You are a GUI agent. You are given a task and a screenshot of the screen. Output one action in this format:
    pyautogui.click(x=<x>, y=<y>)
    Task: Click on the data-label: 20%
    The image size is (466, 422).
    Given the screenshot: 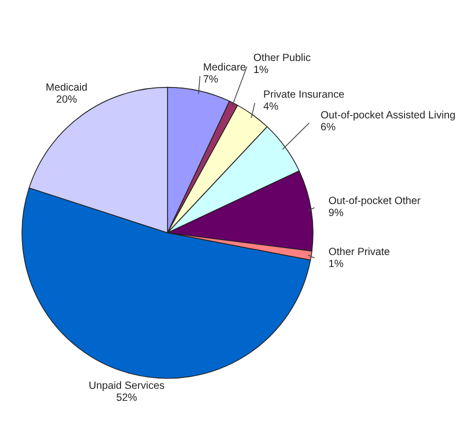 What is the action you would take?
    pyautogui.click(x=66, y=99)
    